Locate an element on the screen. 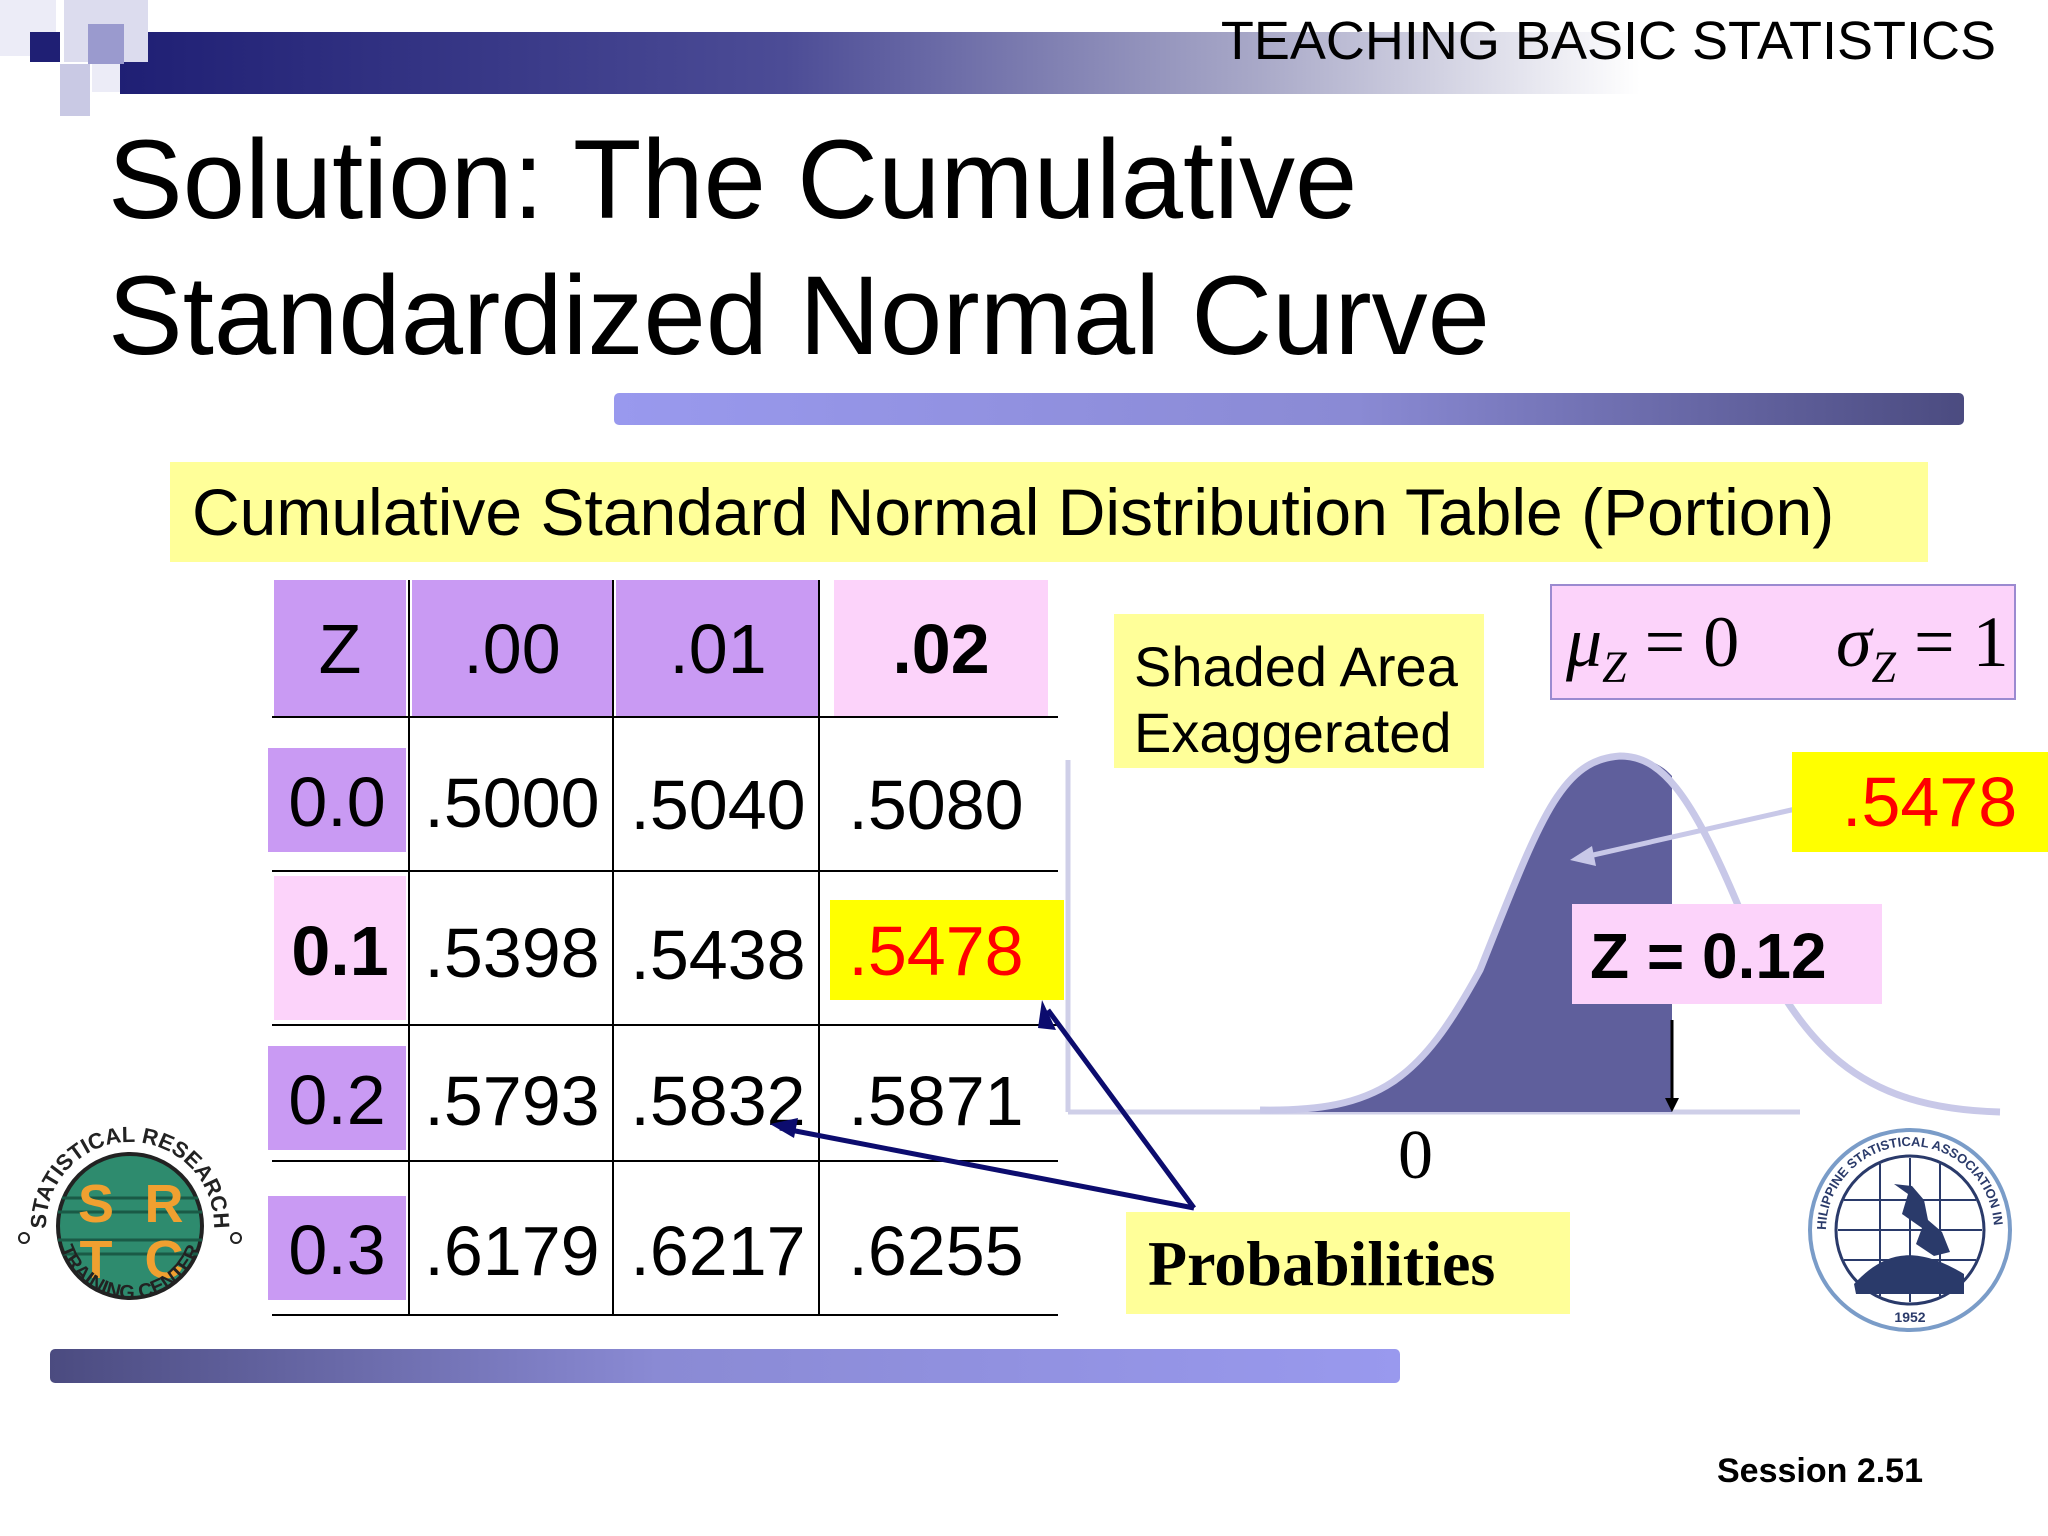  row-label-z-0-2: 0.2 is located at coordinates (337, 1098).